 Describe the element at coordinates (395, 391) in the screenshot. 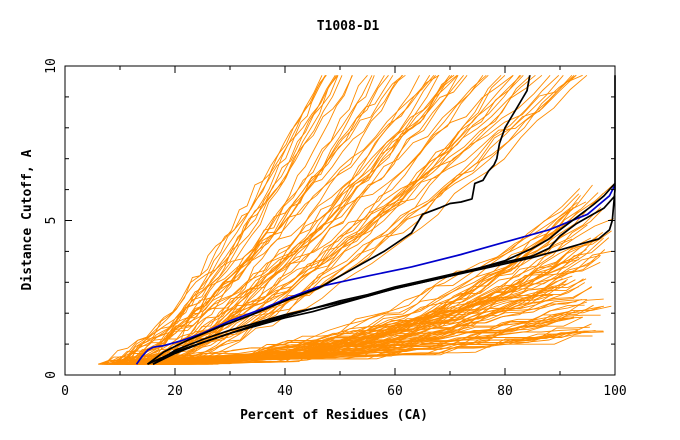

I see `x-tick-label: 60` at that location.